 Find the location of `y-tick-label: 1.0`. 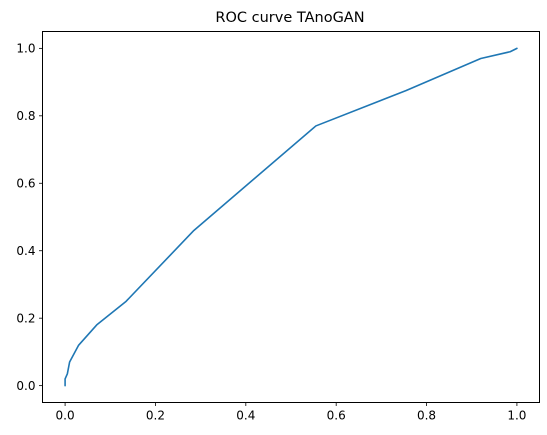

y-tick-label: 1.0 is located at coordinates (25, 49).